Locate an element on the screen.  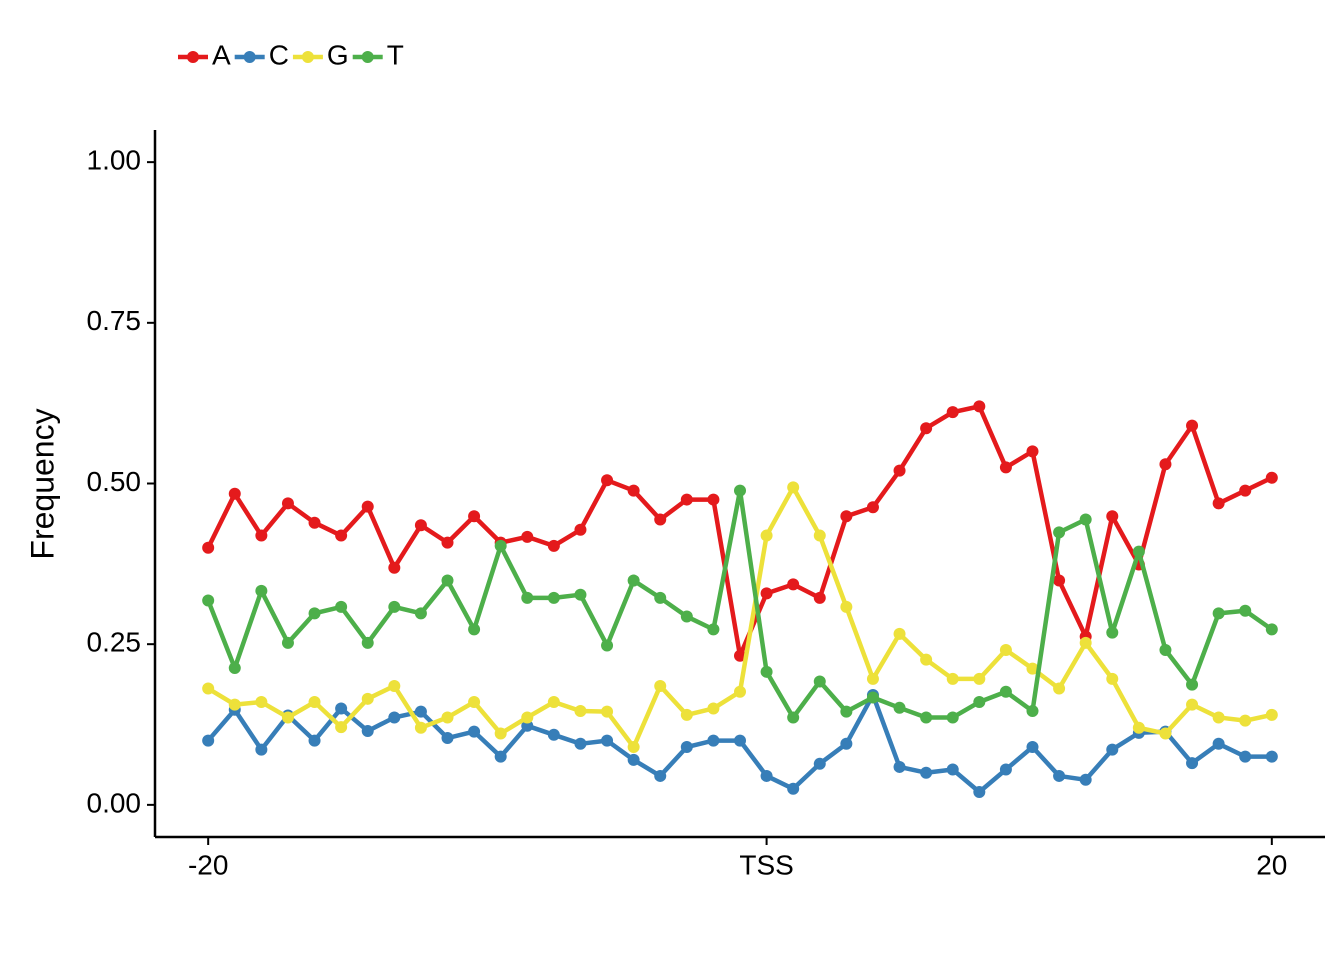
x-tick-label: -20 is located at coordinates (208, 864).